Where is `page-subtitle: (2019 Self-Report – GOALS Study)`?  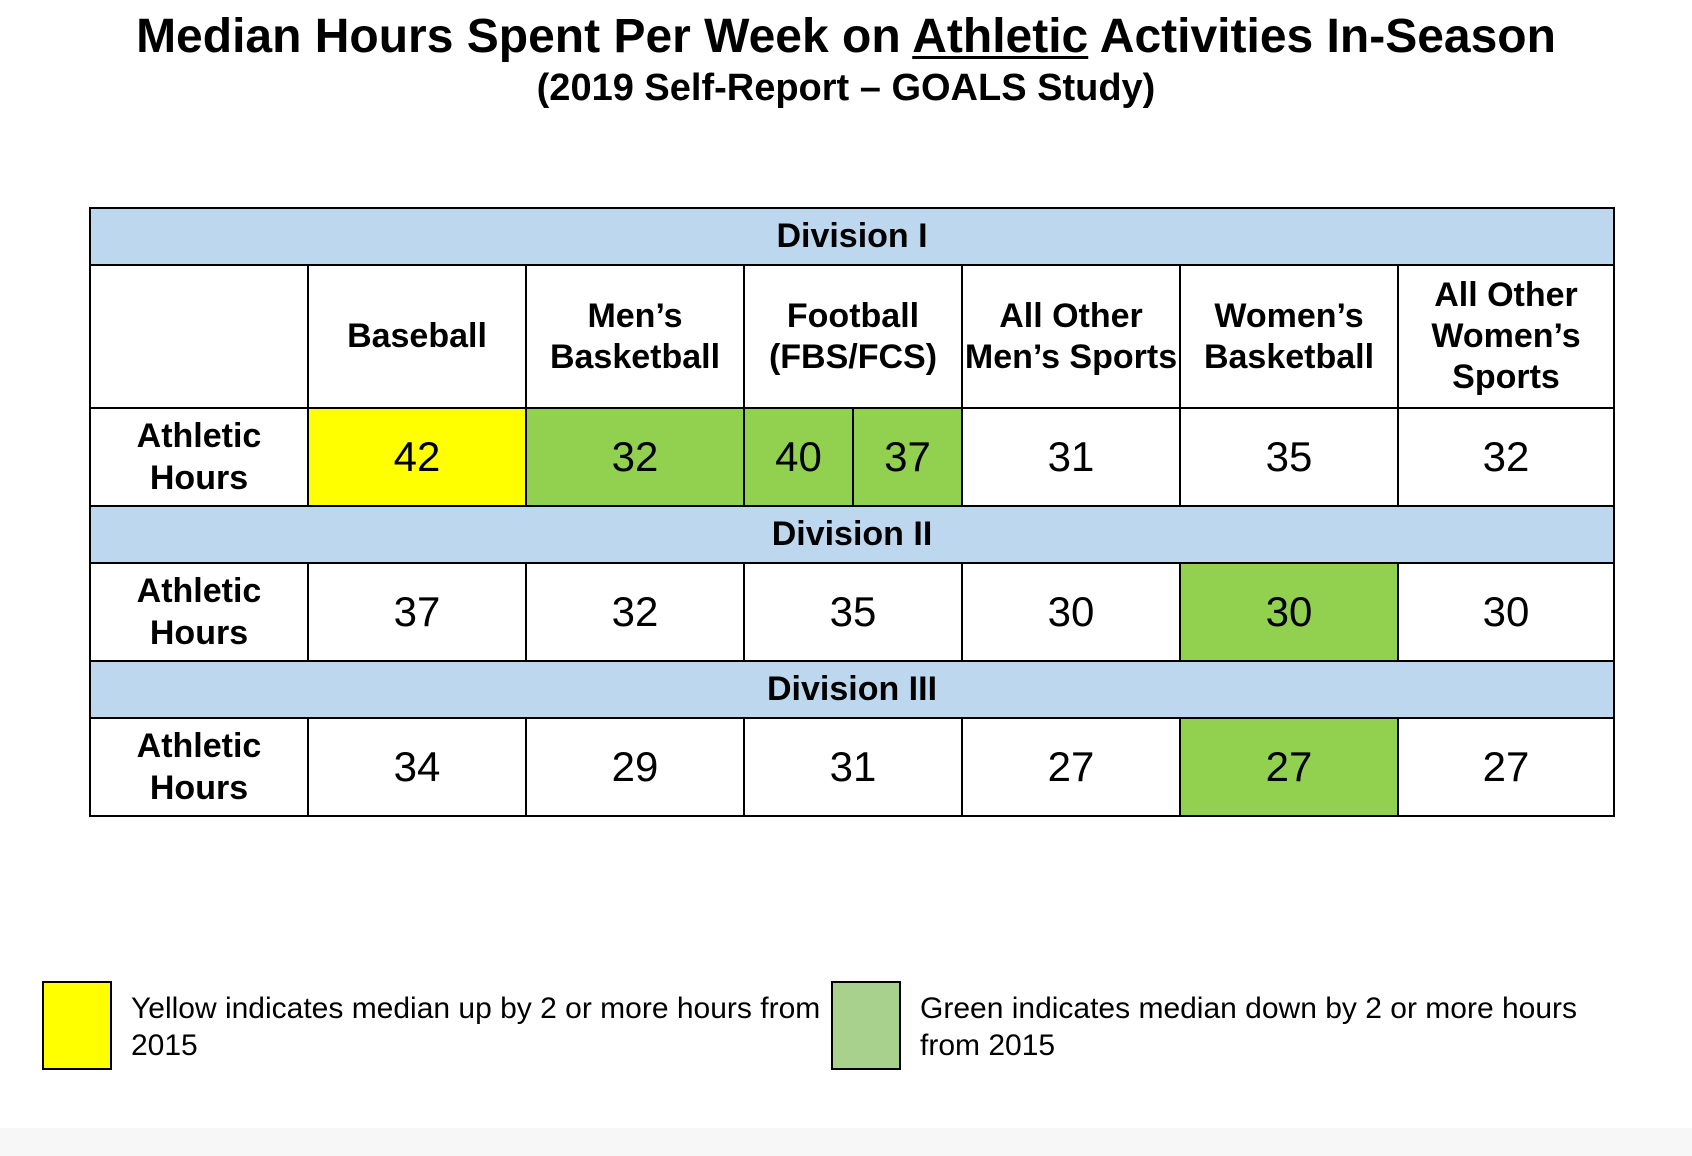
page-subtitle: (2019 Self-Report – GOALS Study) is located at coordinates (846, 88).